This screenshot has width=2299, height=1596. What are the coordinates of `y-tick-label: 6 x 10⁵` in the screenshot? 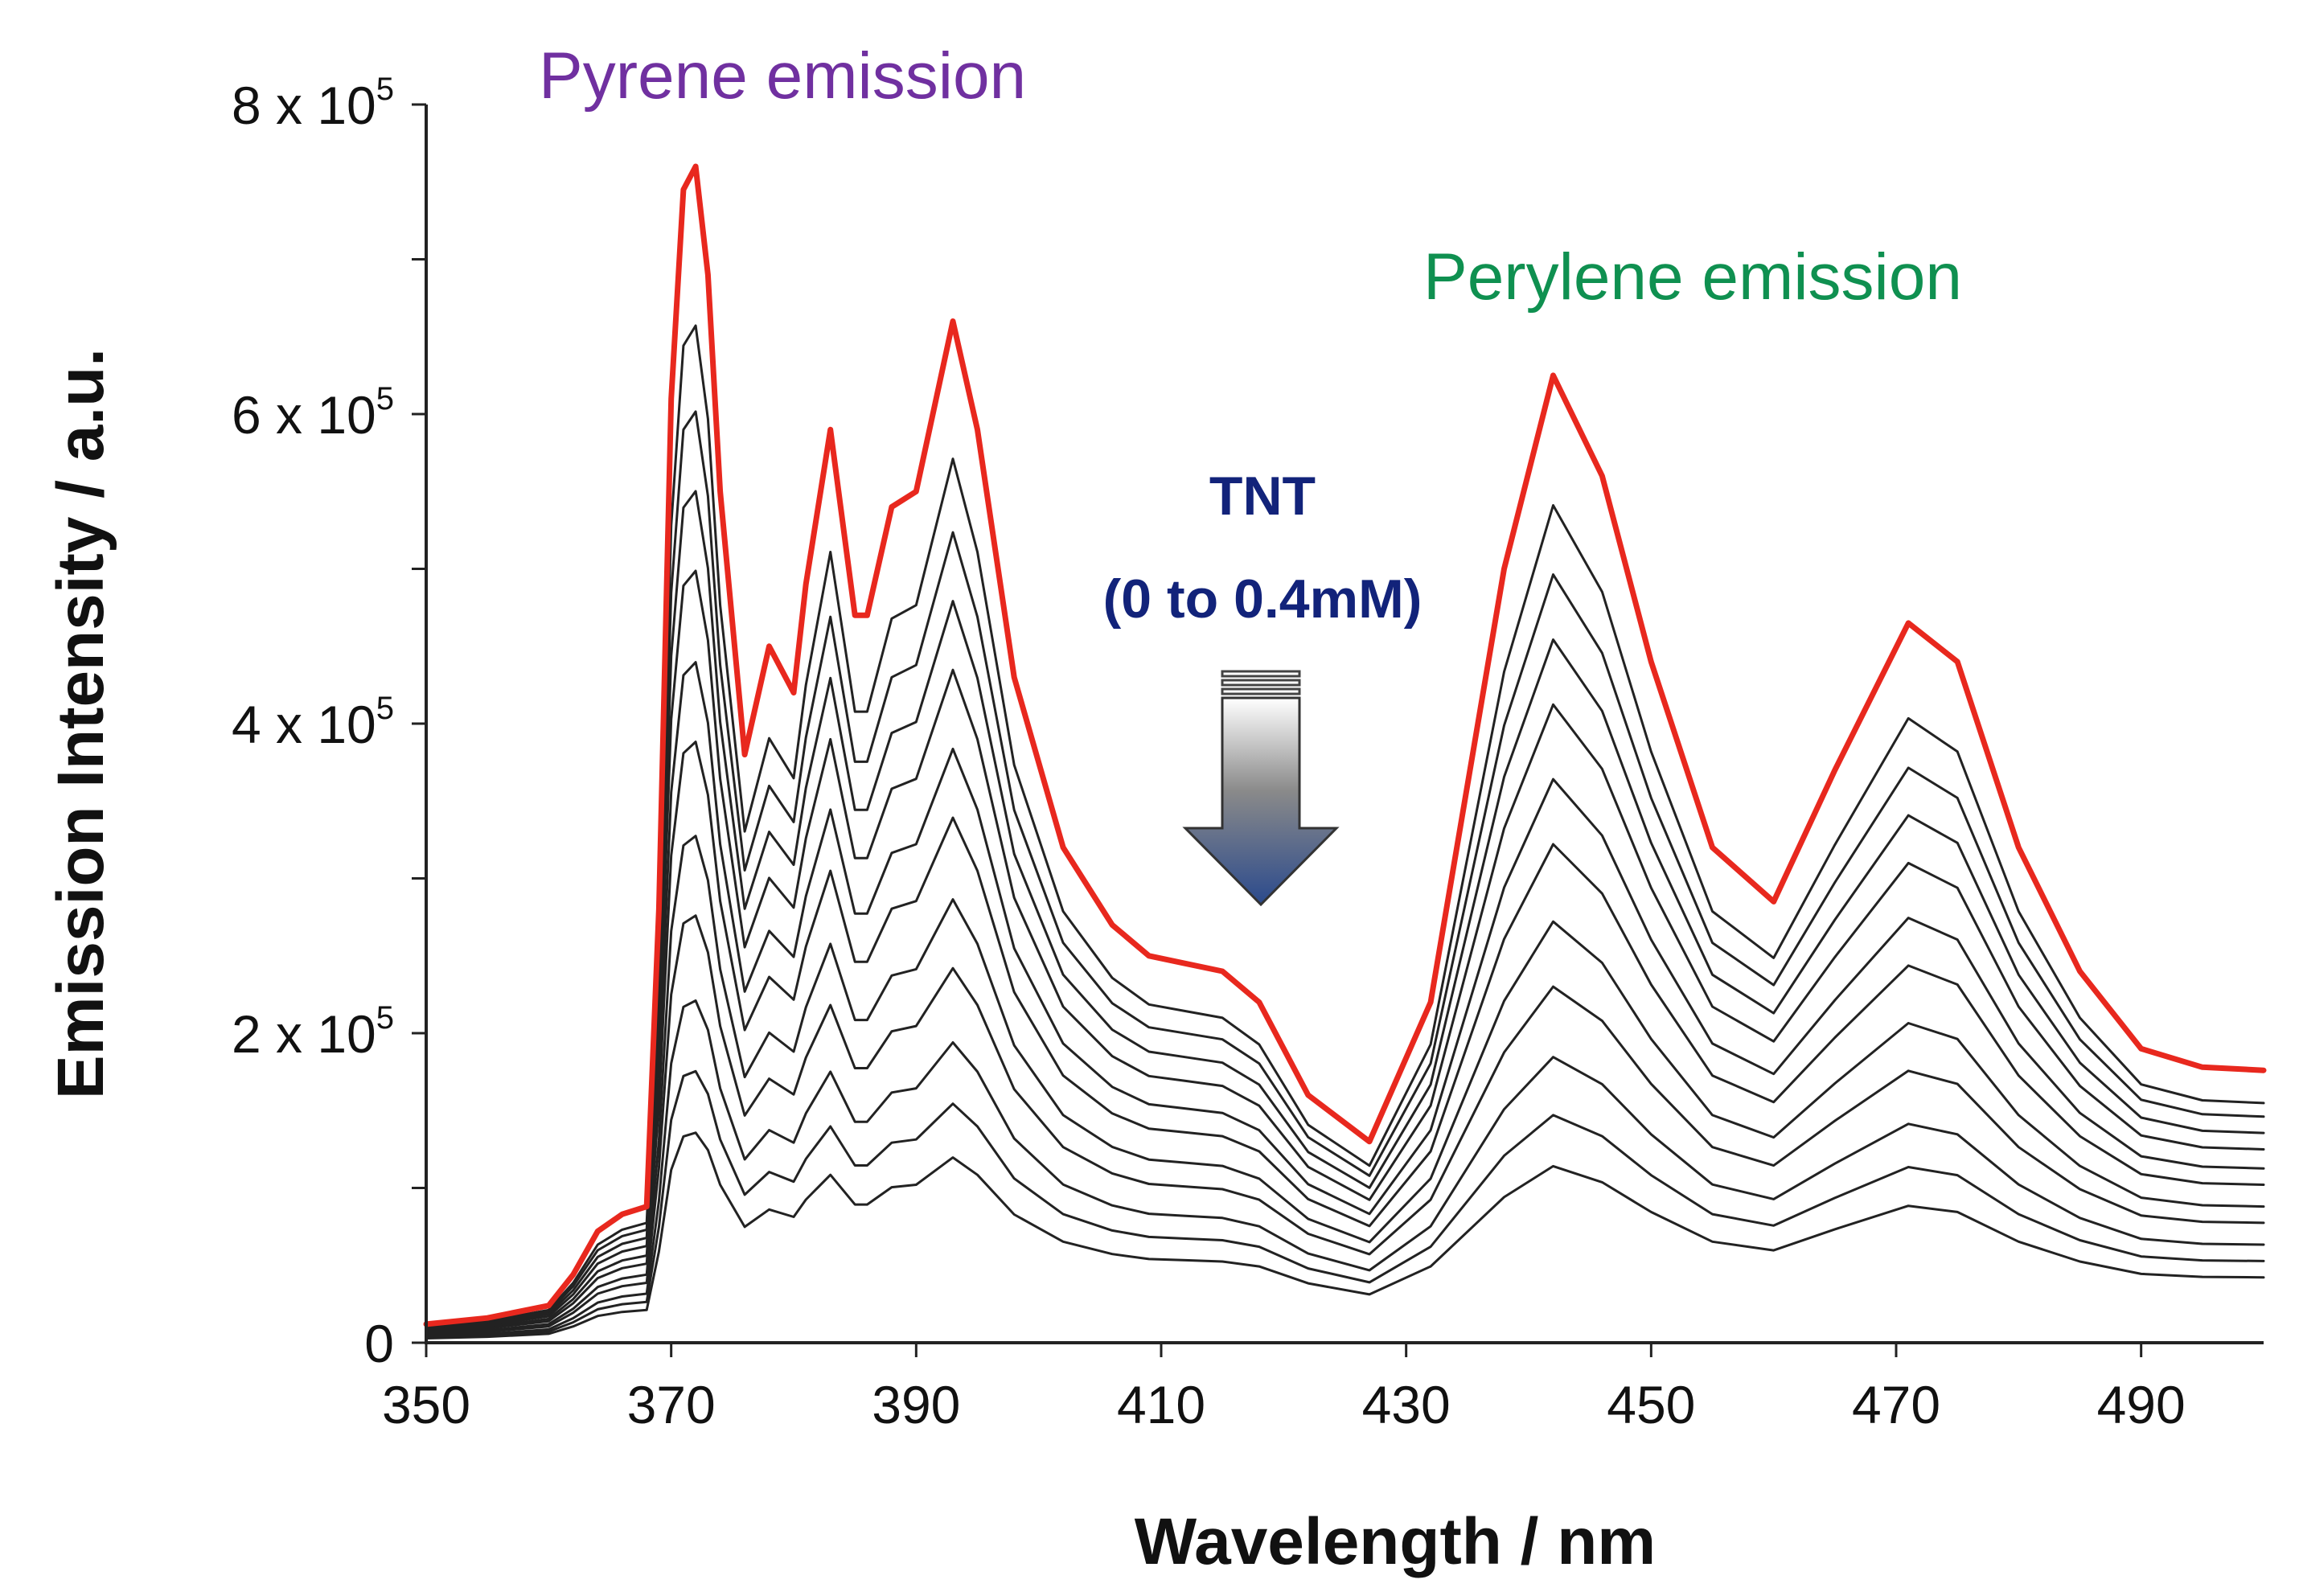 It's located at (313, 413).